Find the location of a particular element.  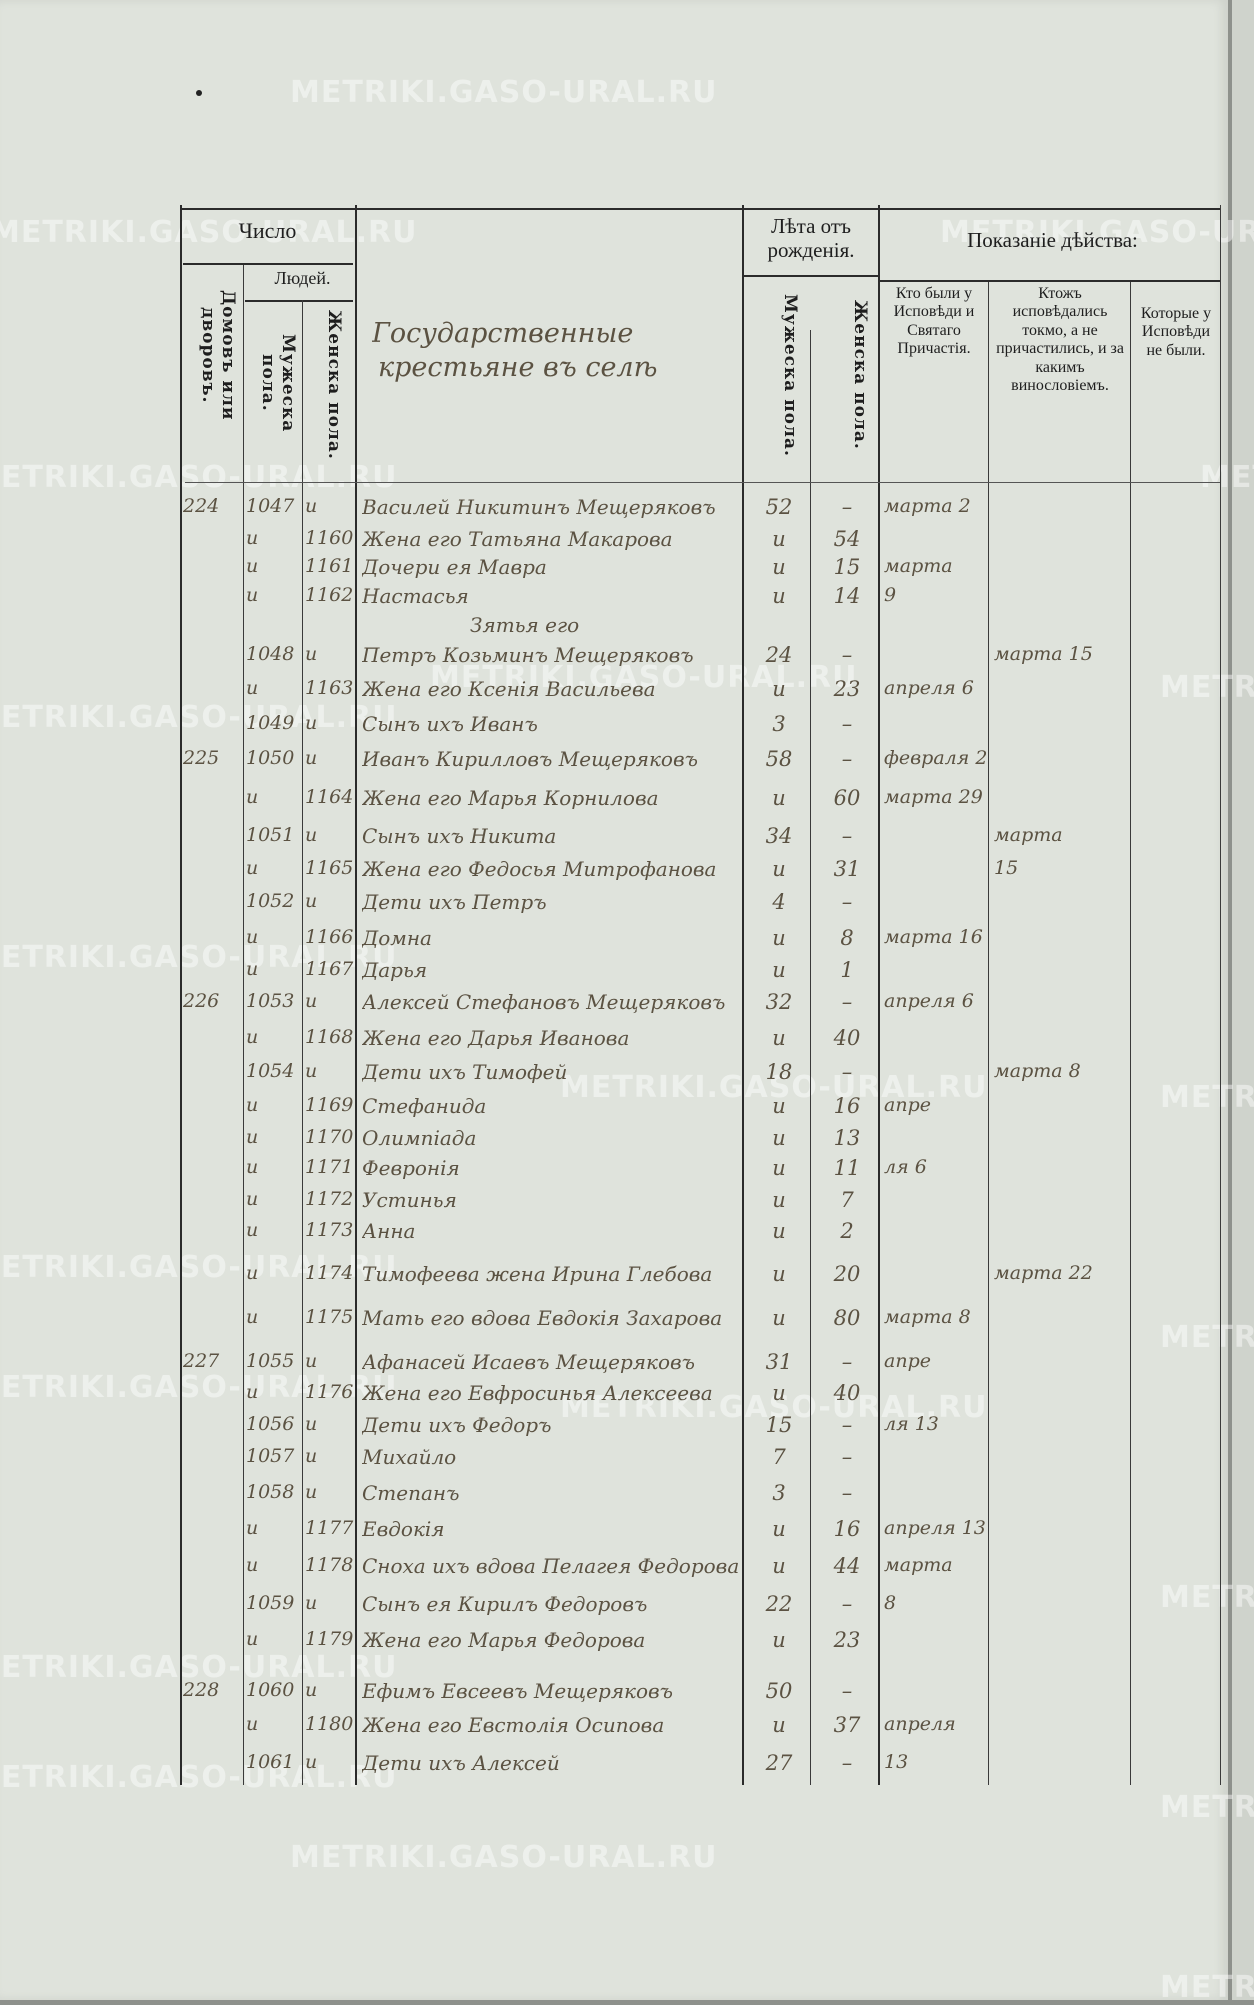

age-male: 50 is located at coordinates (779, 1691).